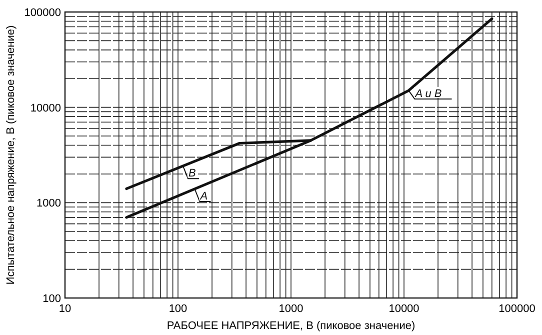  I want to click on x-tick-label: 1000, so click(291, 309).